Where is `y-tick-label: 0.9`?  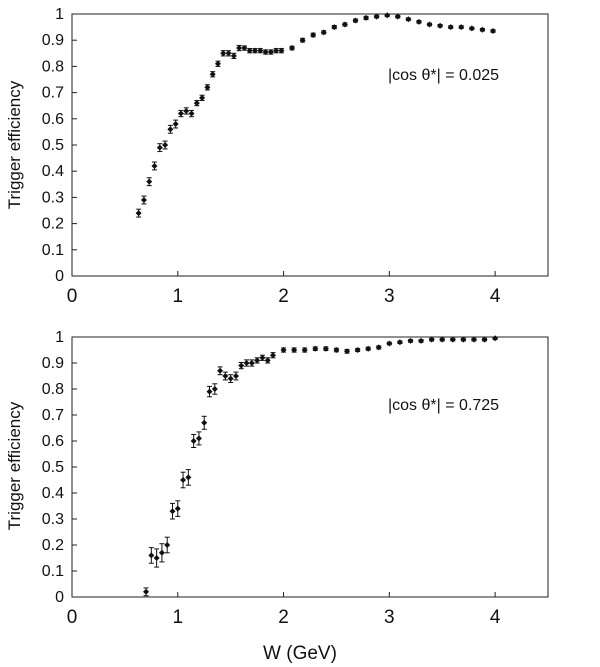 y-tick-label: 0.9 is located at coordinates (53, 40).